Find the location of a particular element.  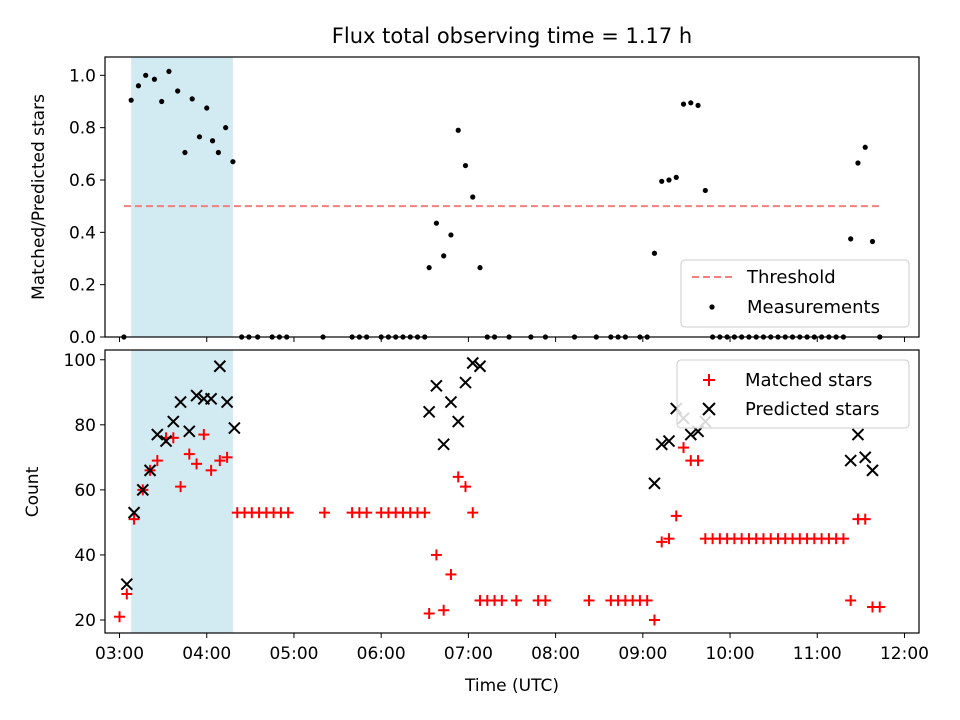

x-tick-label: 05:00 is located at coordinates (293, 654).